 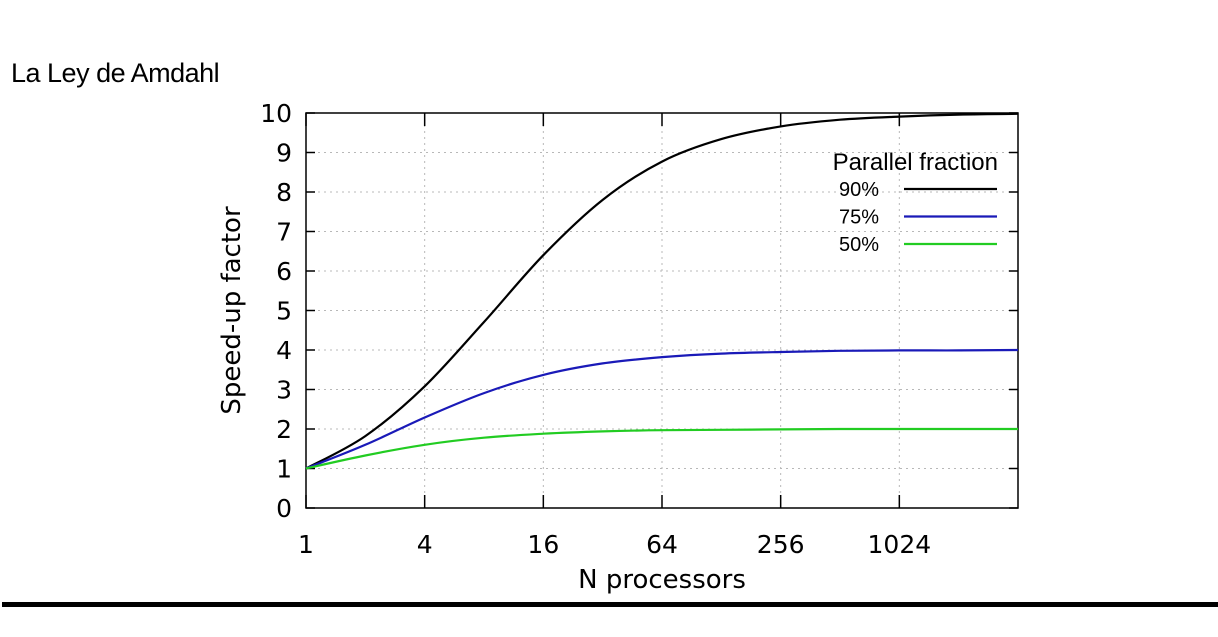 I want to click on y-tick-label: 4, so click(x=284, y=350).